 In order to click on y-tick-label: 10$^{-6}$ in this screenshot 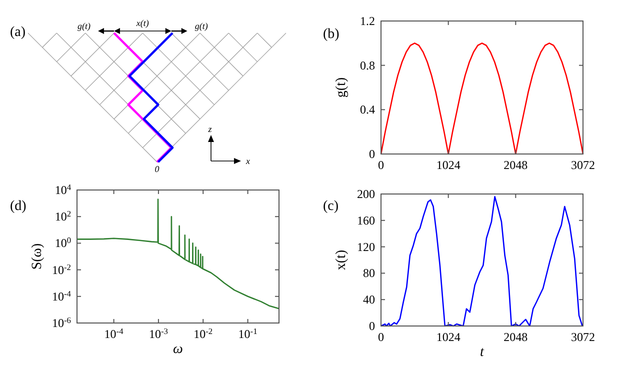, I will do `click(61, 323)`.